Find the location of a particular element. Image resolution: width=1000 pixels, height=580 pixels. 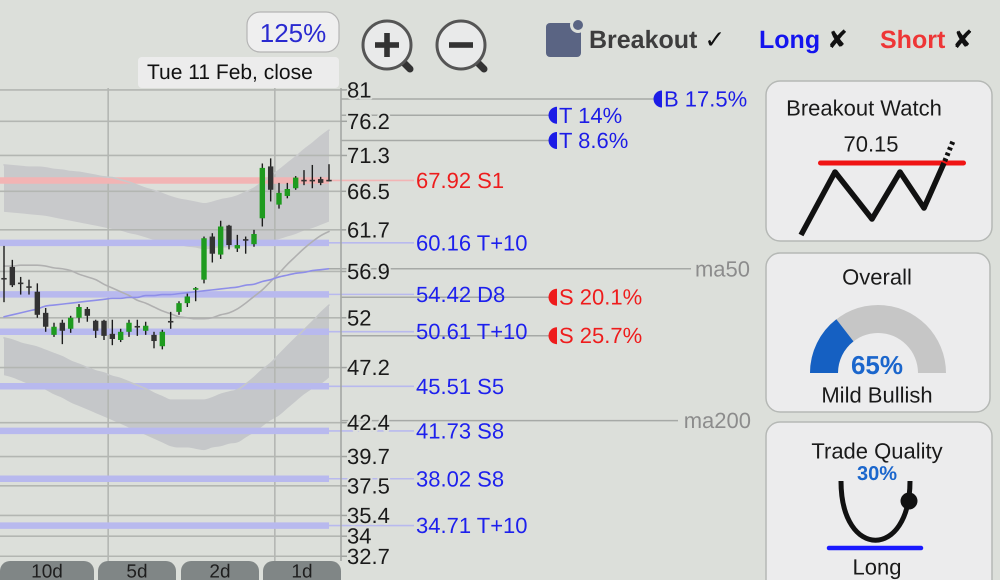

y-tick-label: 76.2 is located at coordinates (368, 121).